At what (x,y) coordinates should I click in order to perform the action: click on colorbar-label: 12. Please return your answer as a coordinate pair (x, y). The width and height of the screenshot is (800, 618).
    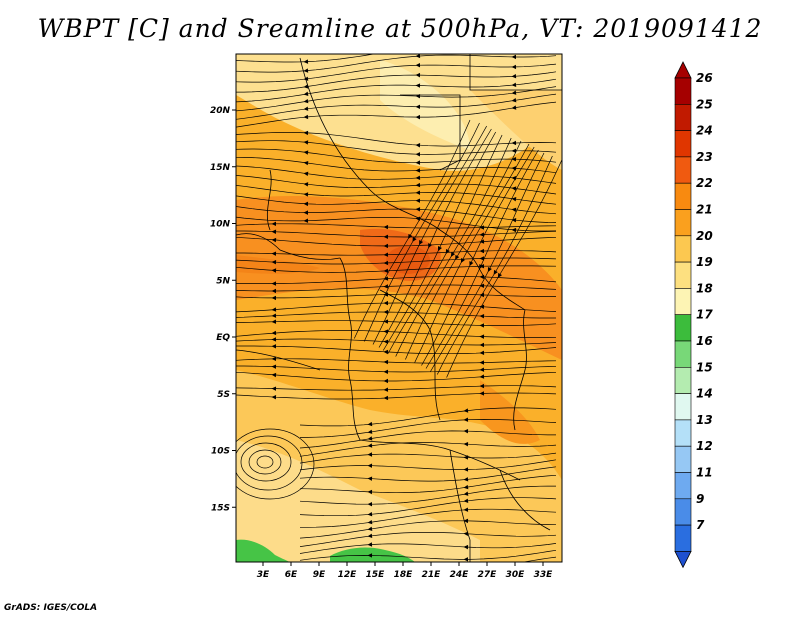
    Looking at the image, I should click on (704, 446).